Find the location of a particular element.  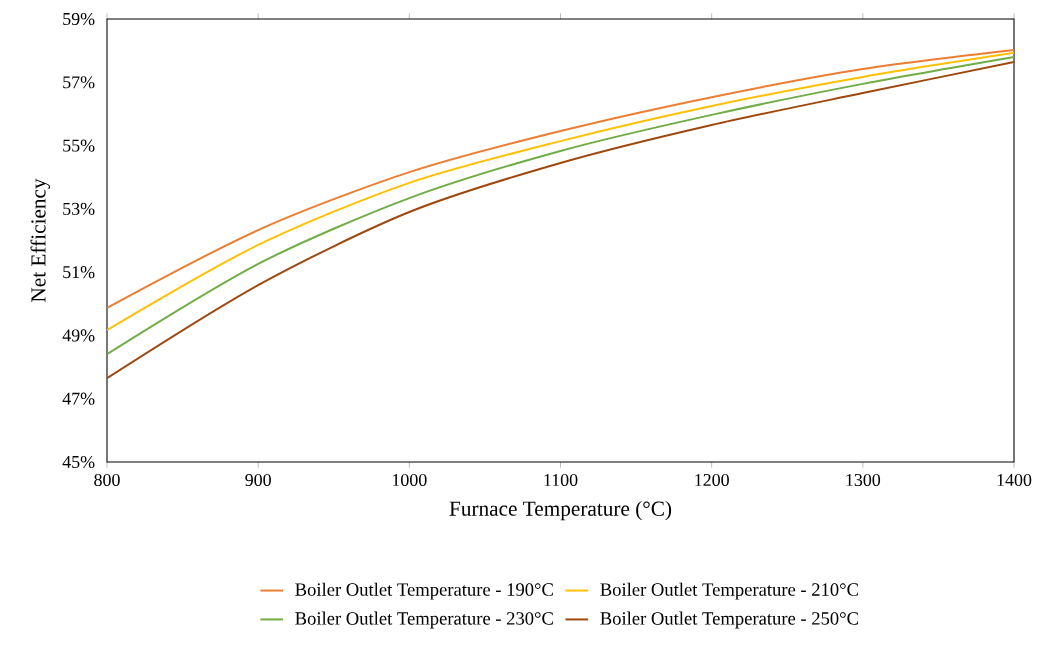

y-tick-label: 45% is located at coordinates (78, 462).